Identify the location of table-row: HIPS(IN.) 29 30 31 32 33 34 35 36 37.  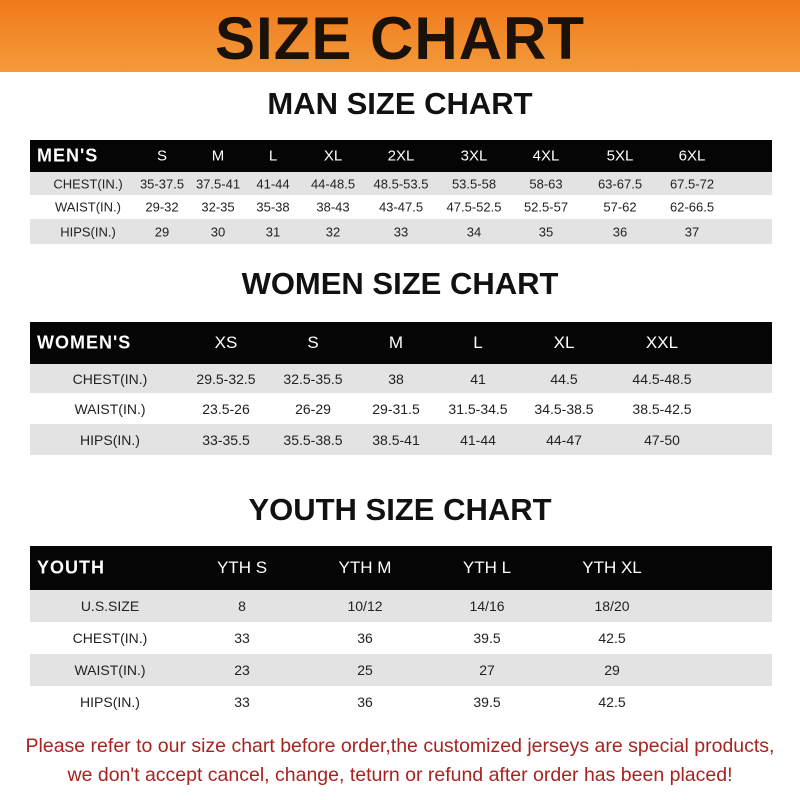
(401, 231).